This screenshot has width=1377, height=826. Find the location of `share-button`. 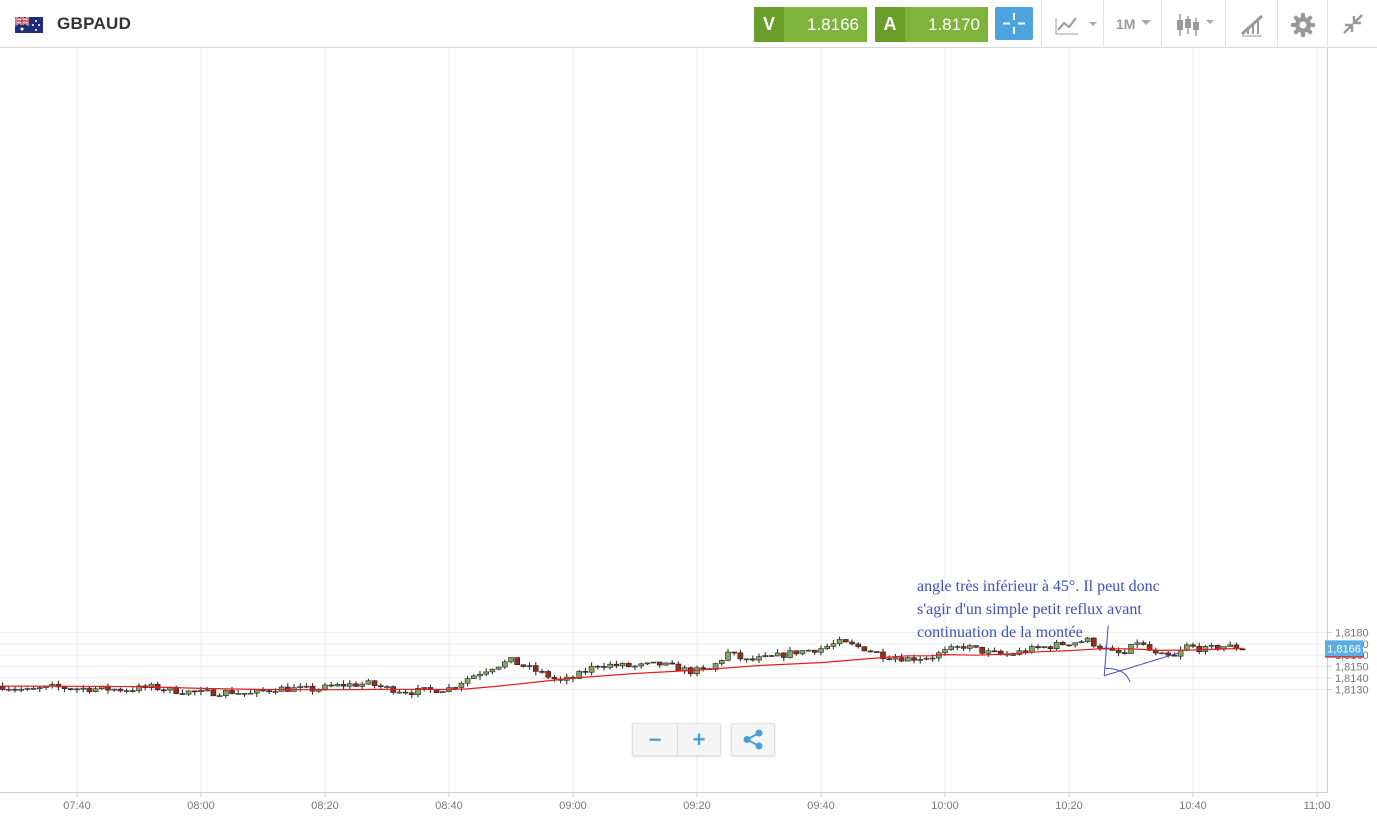

share-button is located at coordinates (753, 739).